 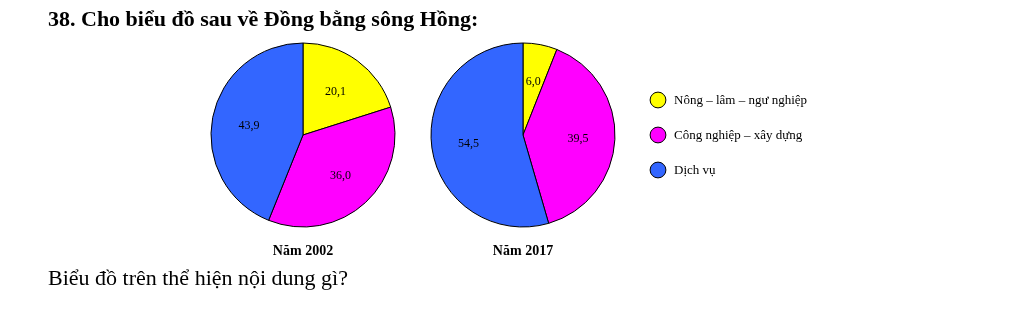 I want to click on data-label: 43,9, so click(x=249, y=124).